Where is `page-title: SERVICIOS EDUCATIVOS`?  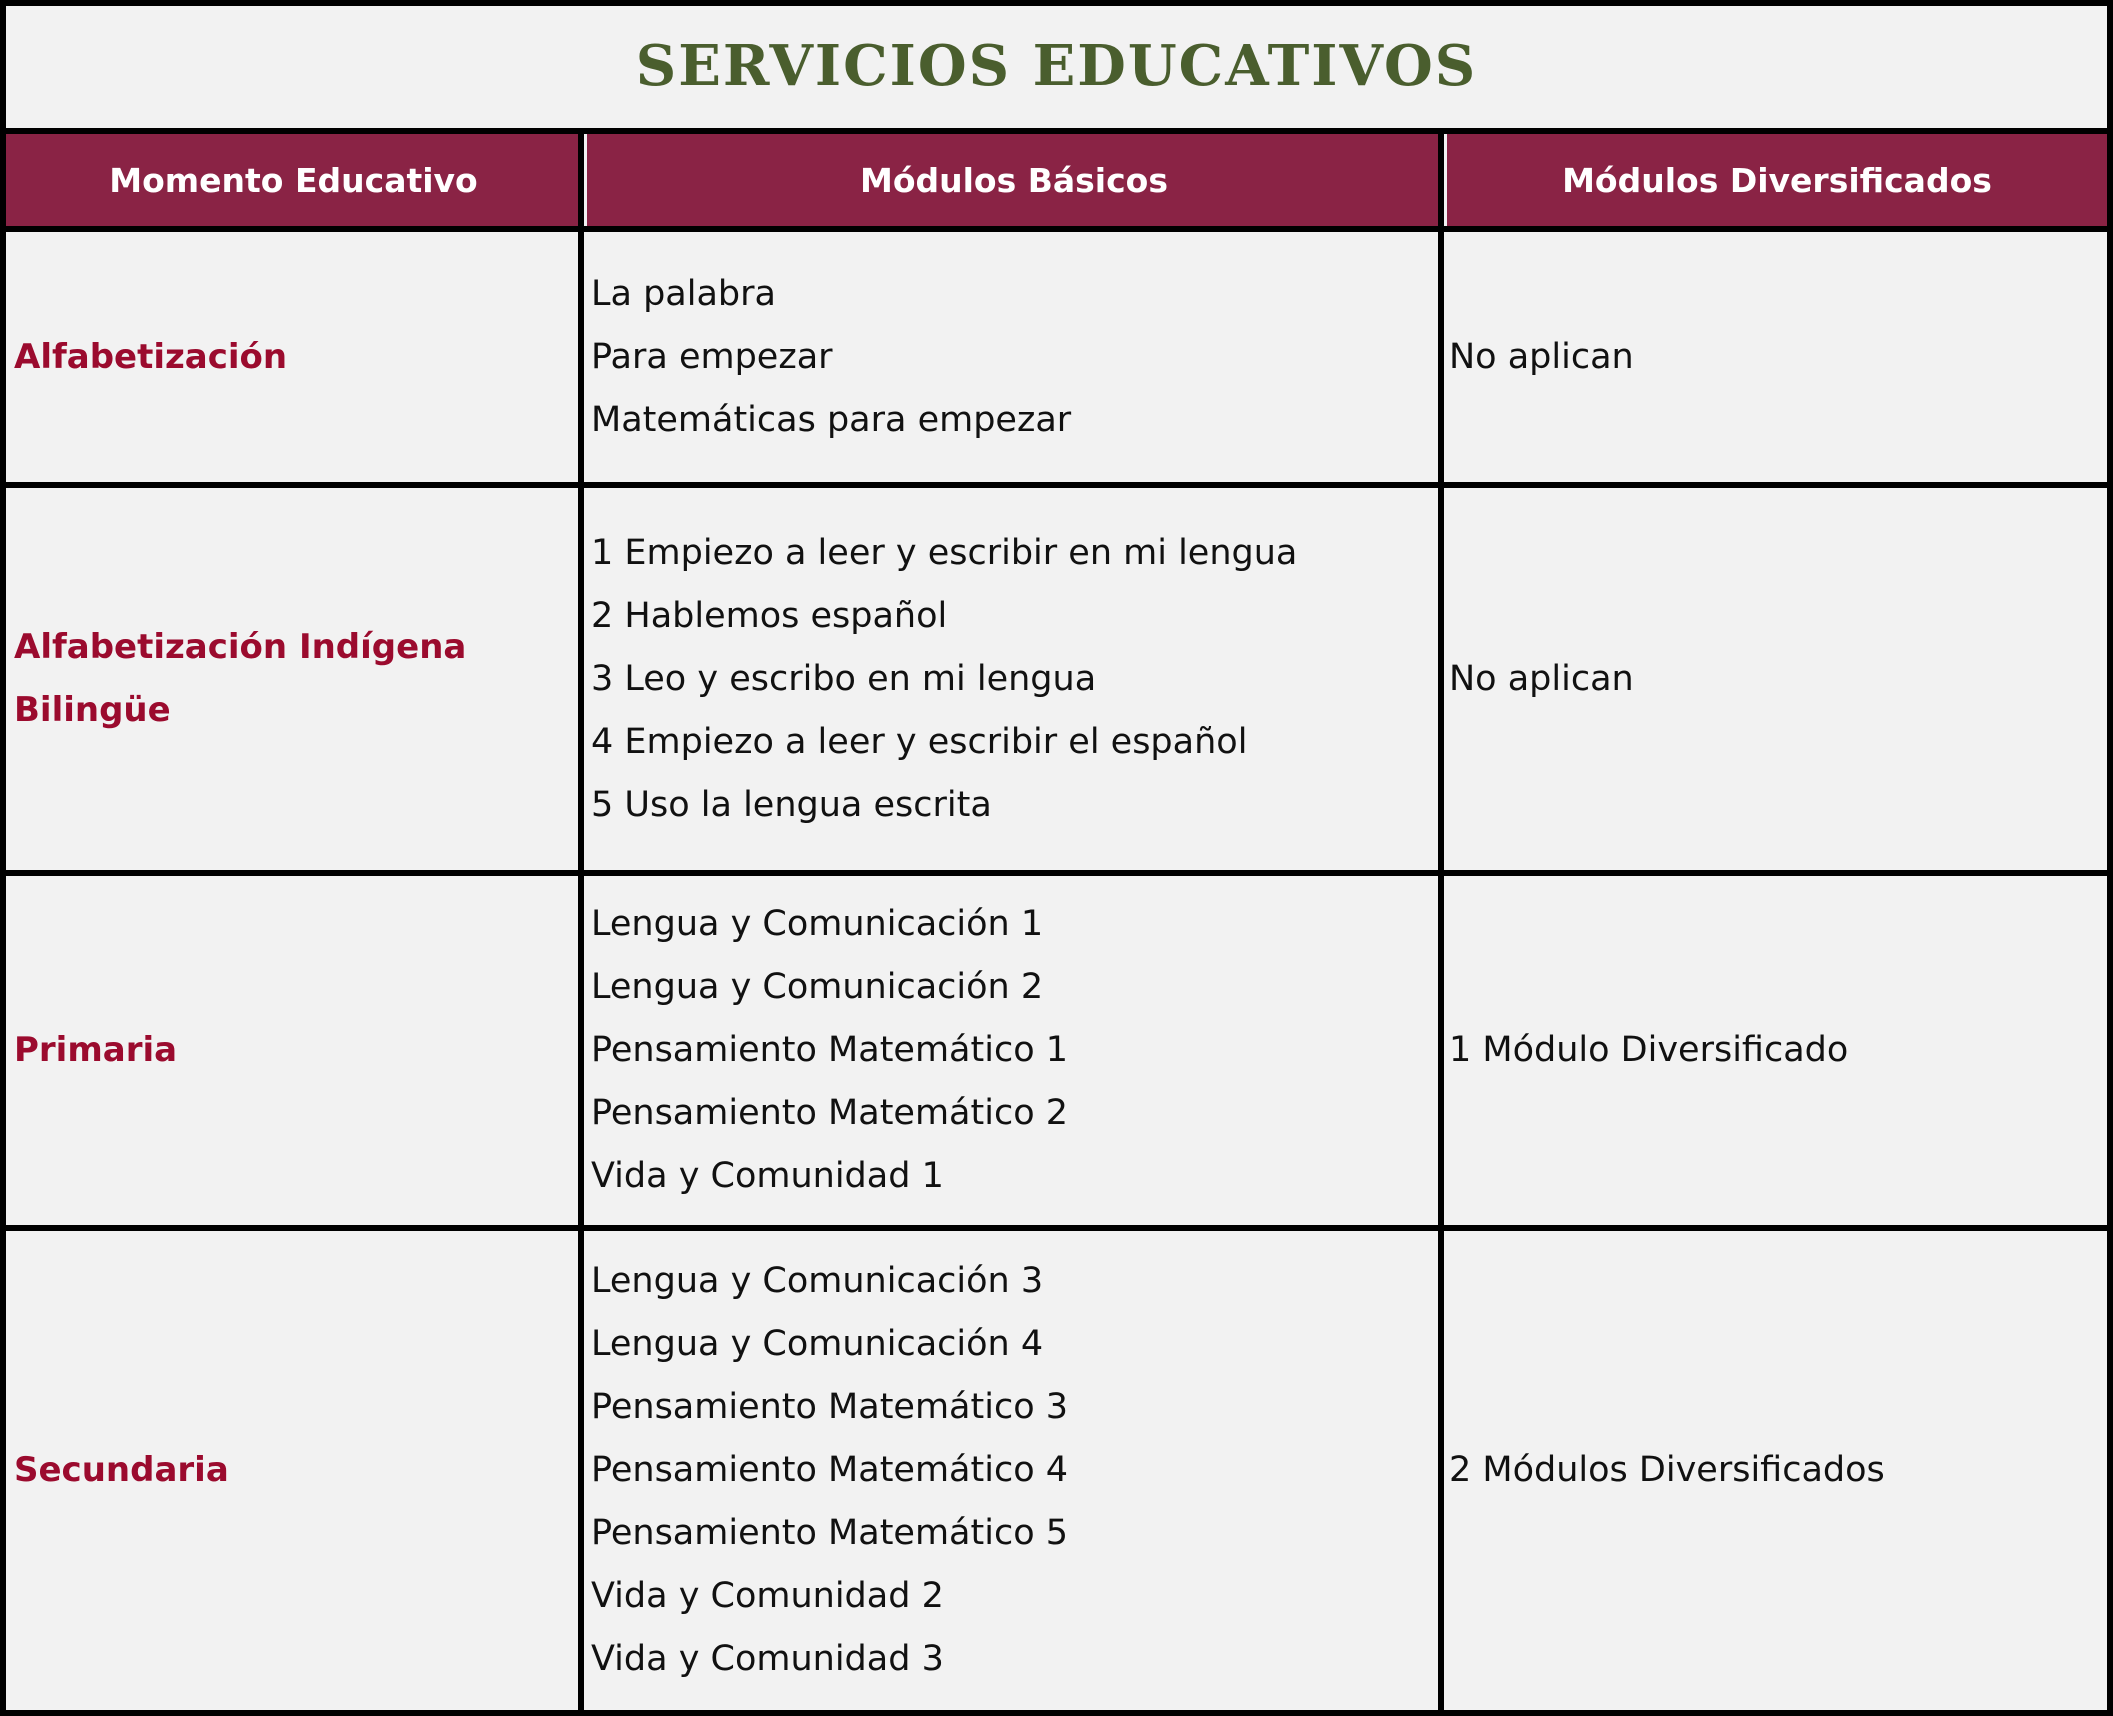 page-title: SERVICIOS EDUCATIVOS is located at coordinates (1056, 65).